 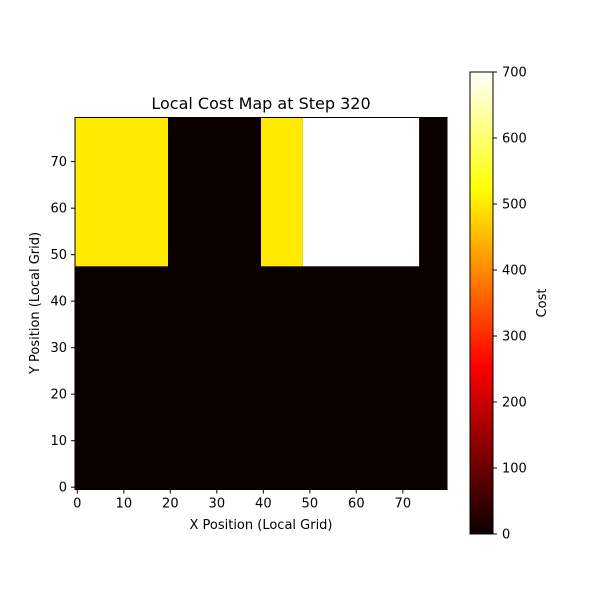 What do you see at coordinates (403, 504) in the screenshot?
I see `x-tick-label: 70` at bounding box center [403, 504].